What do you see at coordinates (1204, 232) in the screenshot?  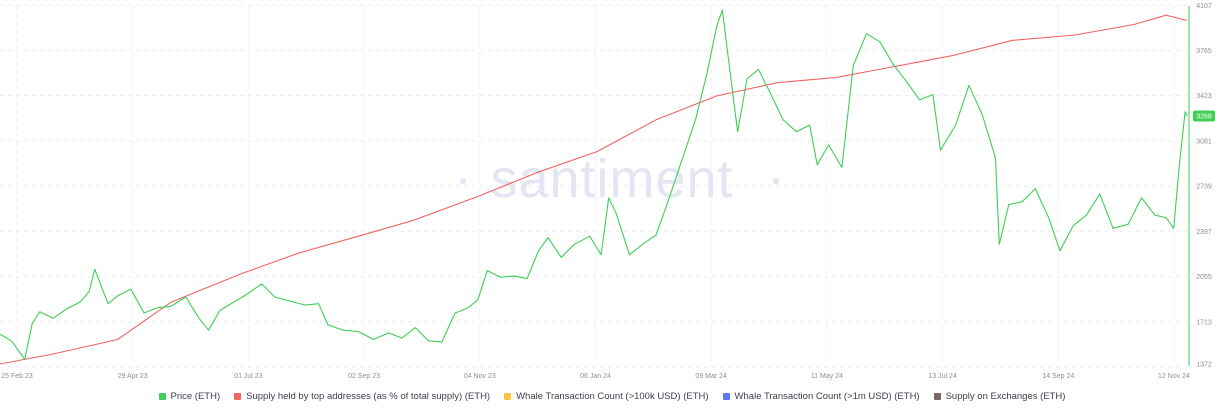 I see `y-tick-label: 2397` at bounding box center [1204, 232].